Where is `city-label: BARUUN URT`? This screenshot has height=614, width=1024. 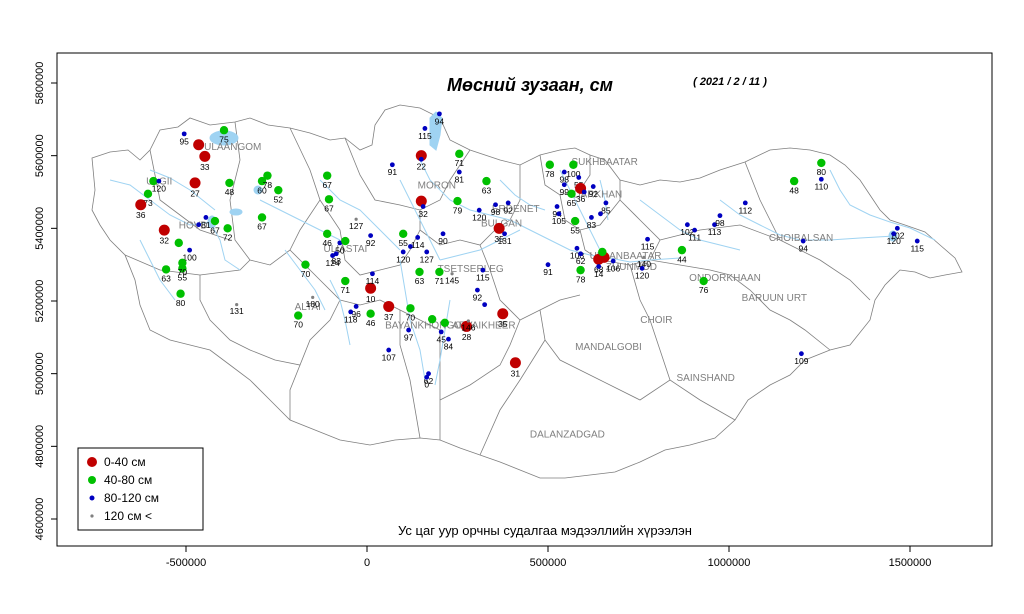 city-label: BARUUN URT is located at coordinates (774, 298).